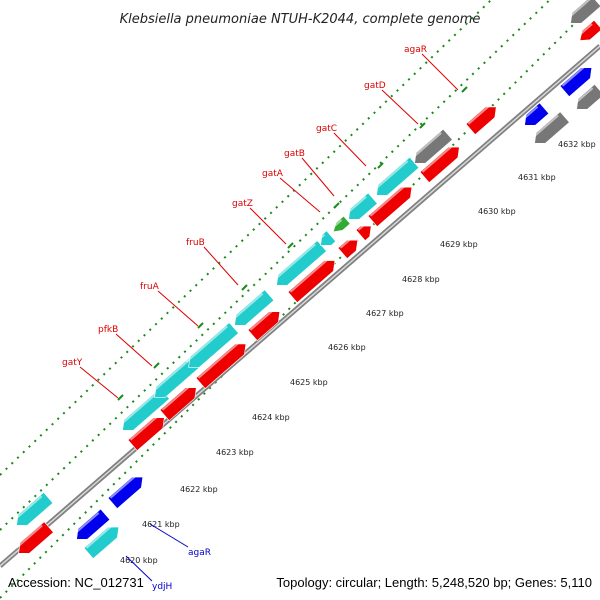  I want to click on tick-label: 4624 kbp, so click(271, 417).